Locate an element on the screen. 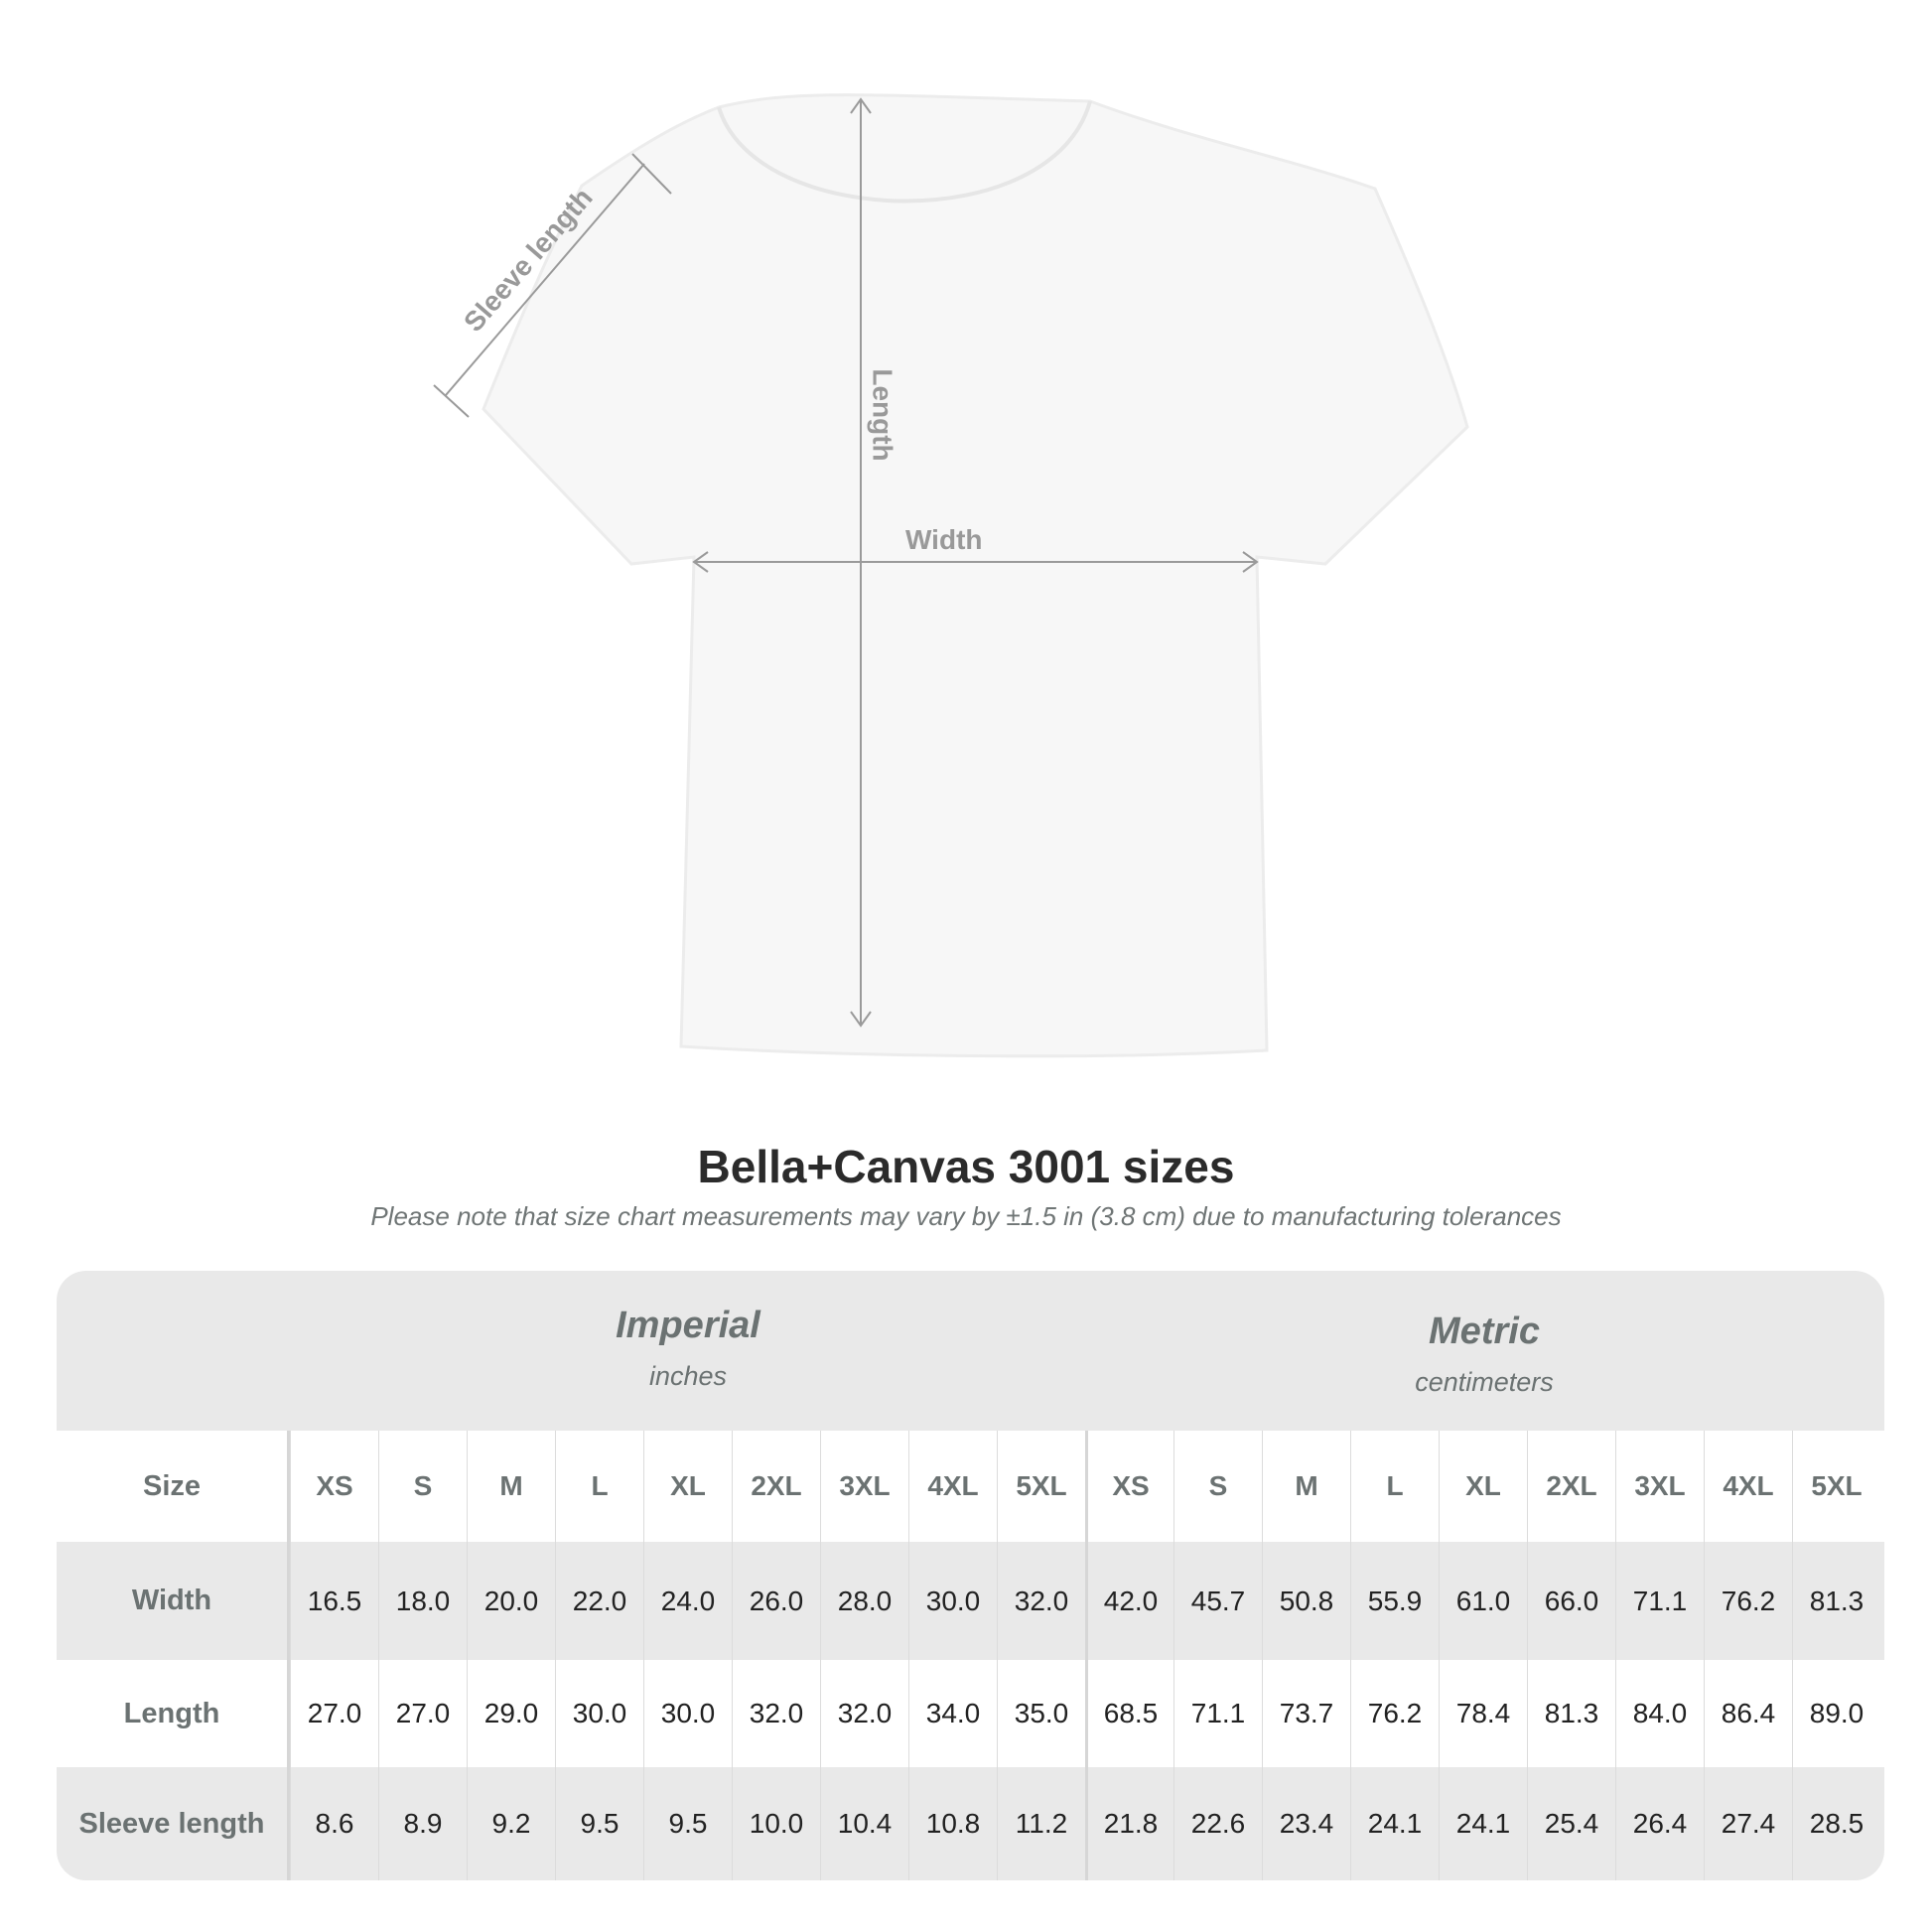  imperial-value: 34.0 is located at coordinates (953, 1714).